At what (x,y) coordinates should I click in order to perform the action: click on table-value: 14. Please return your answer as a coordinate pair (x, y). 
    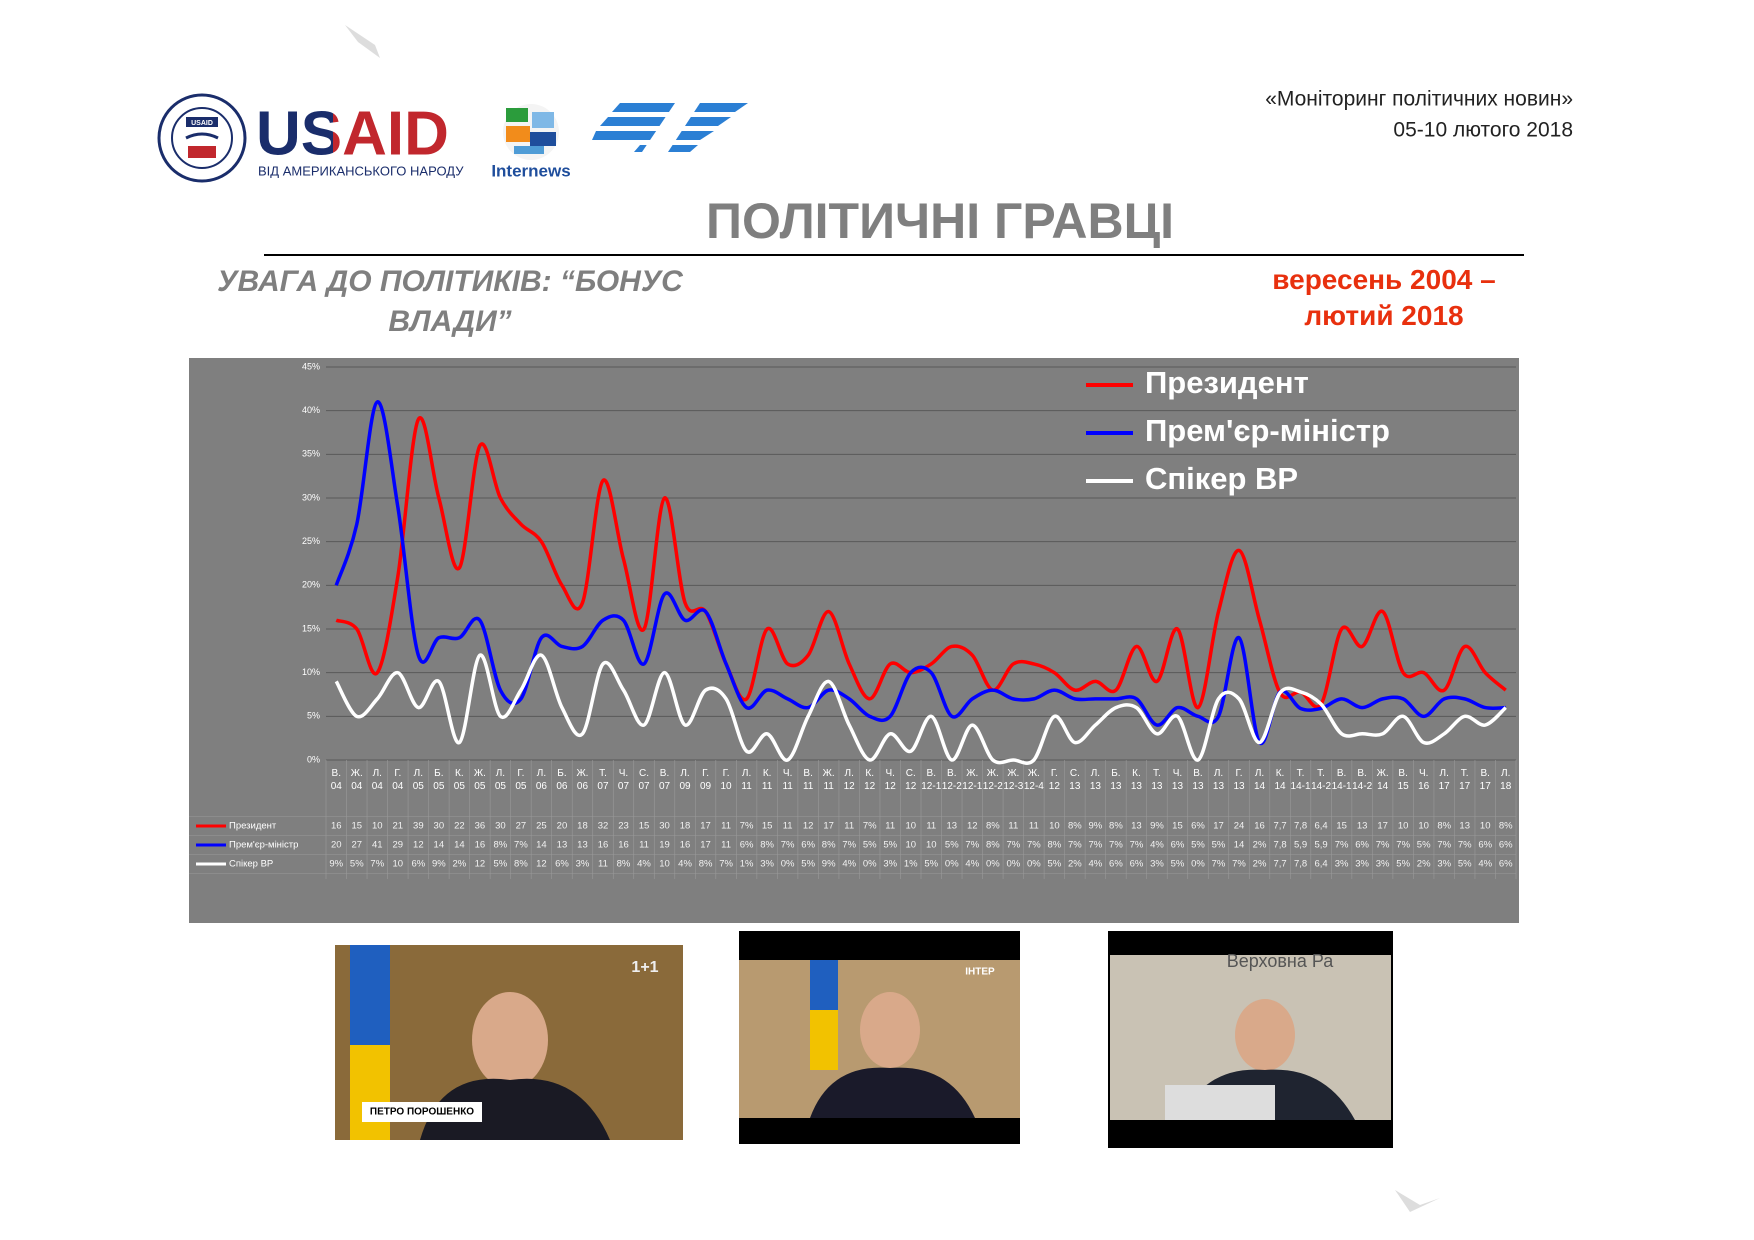
    Looking at the image, I should click on (541, 845).